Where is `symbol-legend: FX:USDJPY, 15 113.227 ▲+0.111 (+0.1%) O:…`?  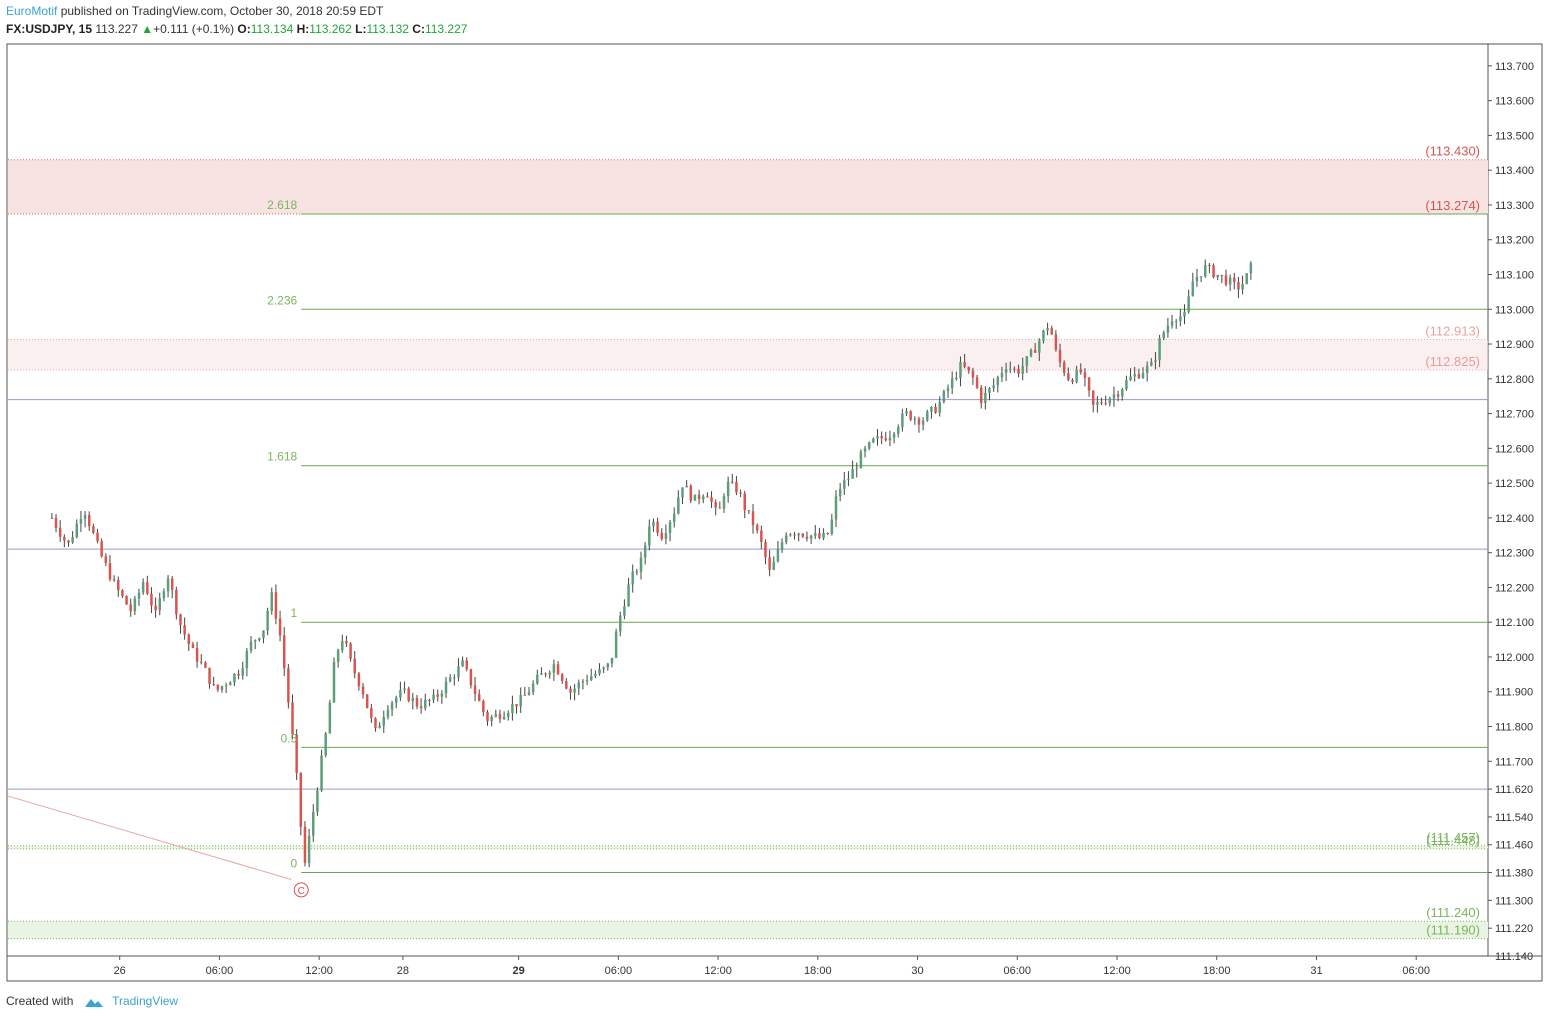
symbol-legend: FX:USDJPY, 15 113.227 ▲+0.111 (+0.1%) O:… is located at coordinates (236, 29).